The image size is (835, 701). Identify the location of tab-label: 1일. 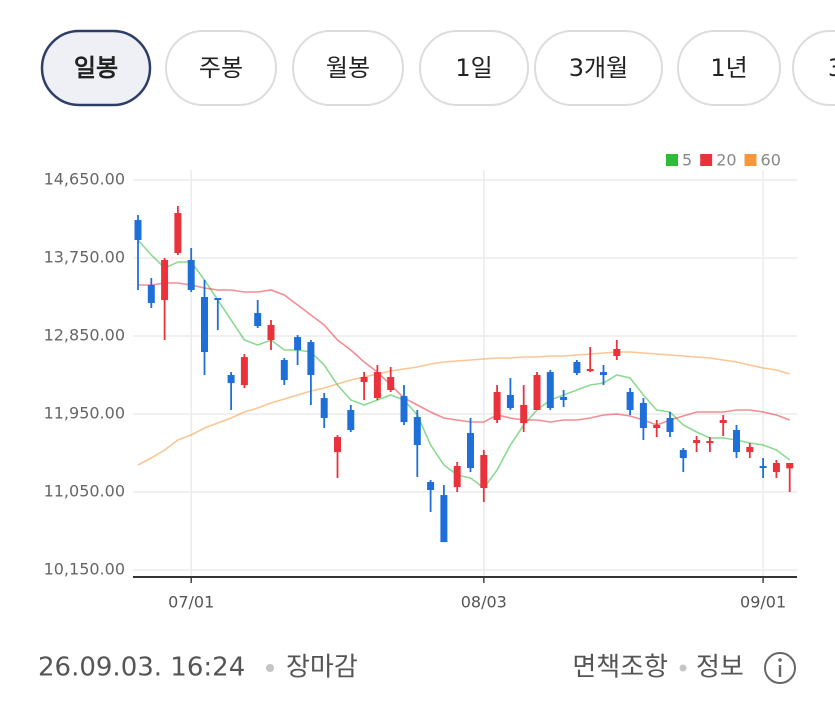
(473, 68).